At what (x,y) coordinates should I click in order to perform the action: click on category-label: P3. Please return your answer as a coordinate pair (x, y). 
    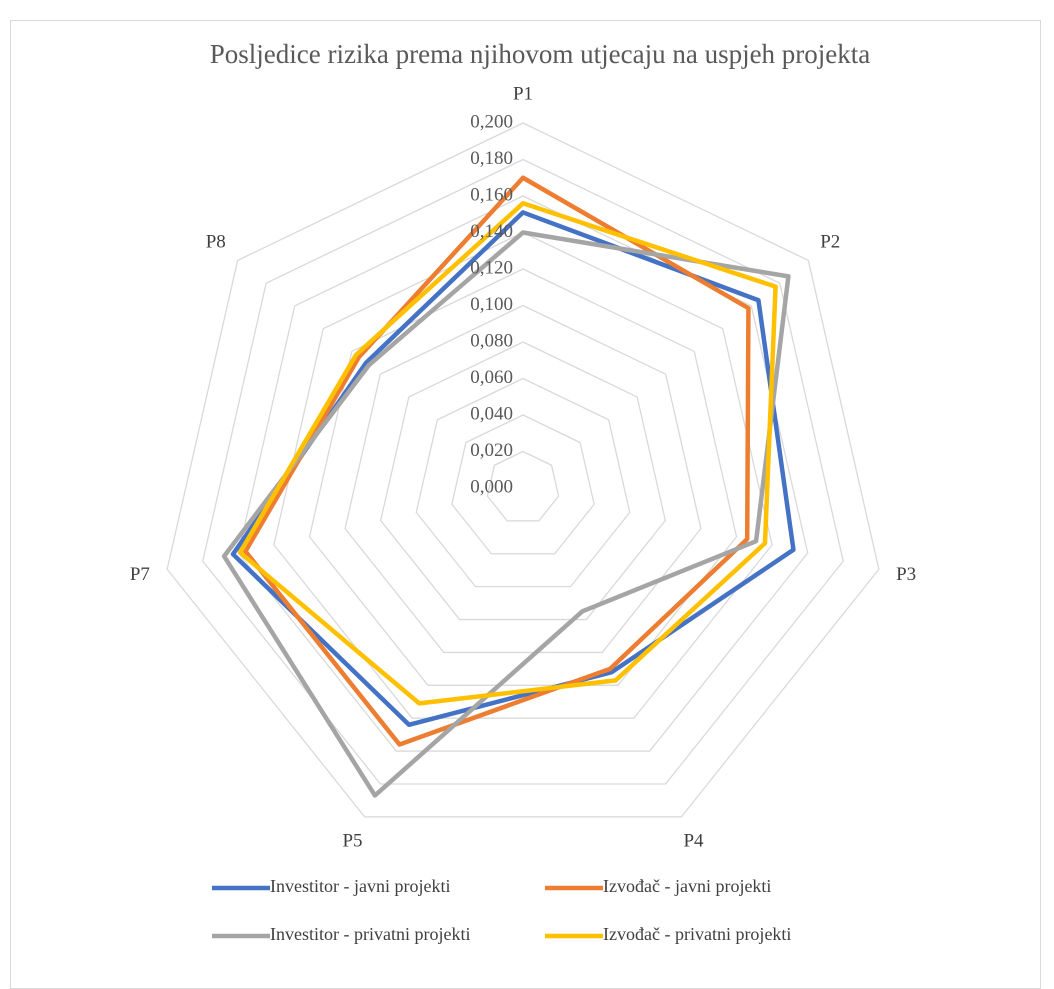
    Looking at the image, I should click on (906, 574).